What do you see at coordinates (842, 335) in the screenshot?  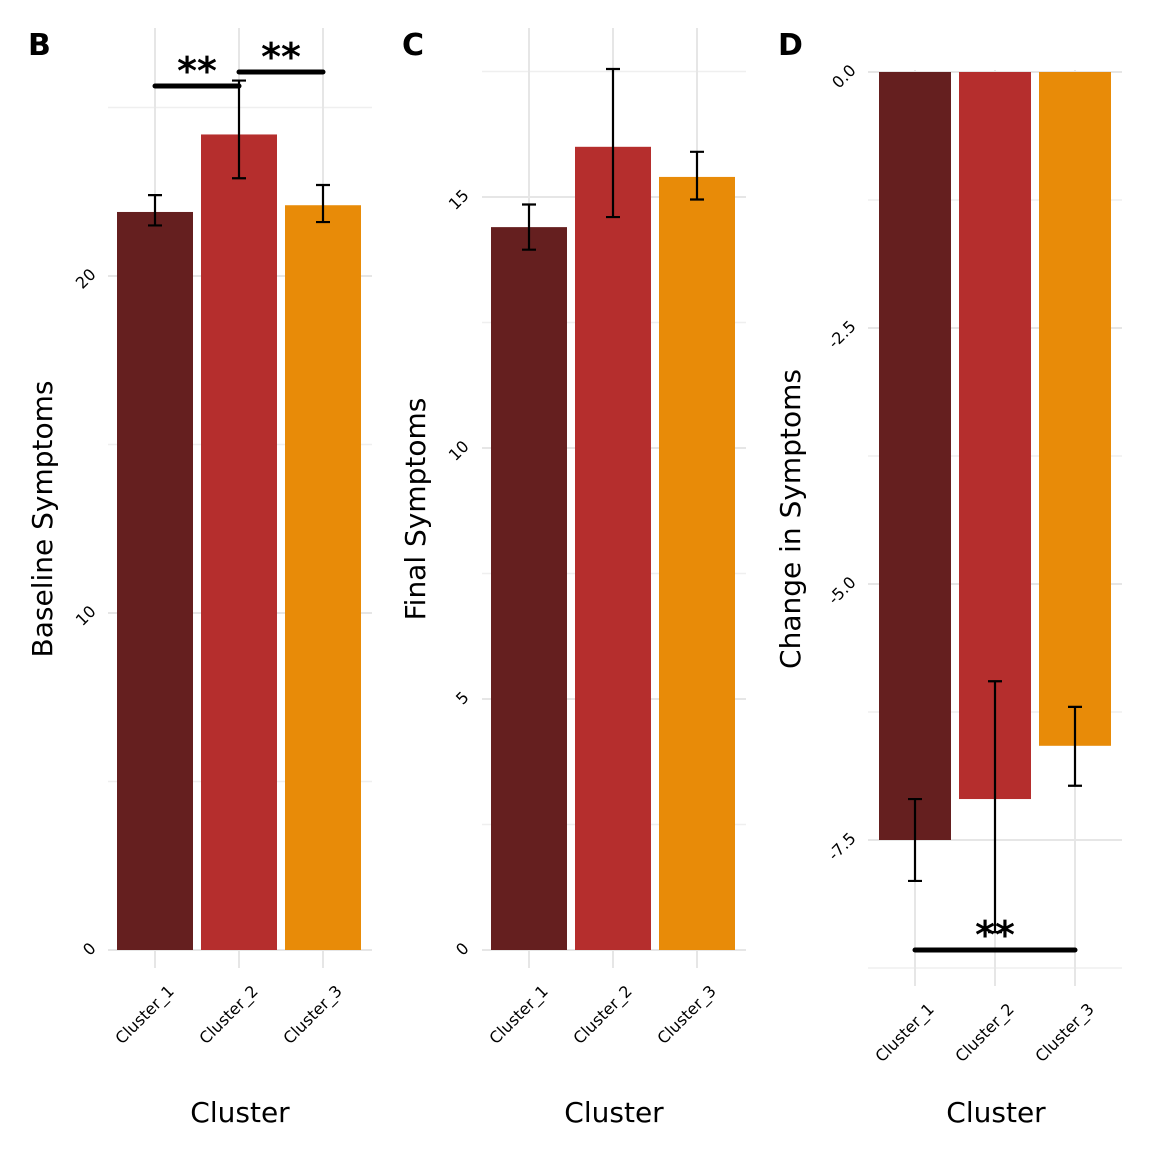 I see `y-tick-label: -2.5` at bounding box center [842, 335].